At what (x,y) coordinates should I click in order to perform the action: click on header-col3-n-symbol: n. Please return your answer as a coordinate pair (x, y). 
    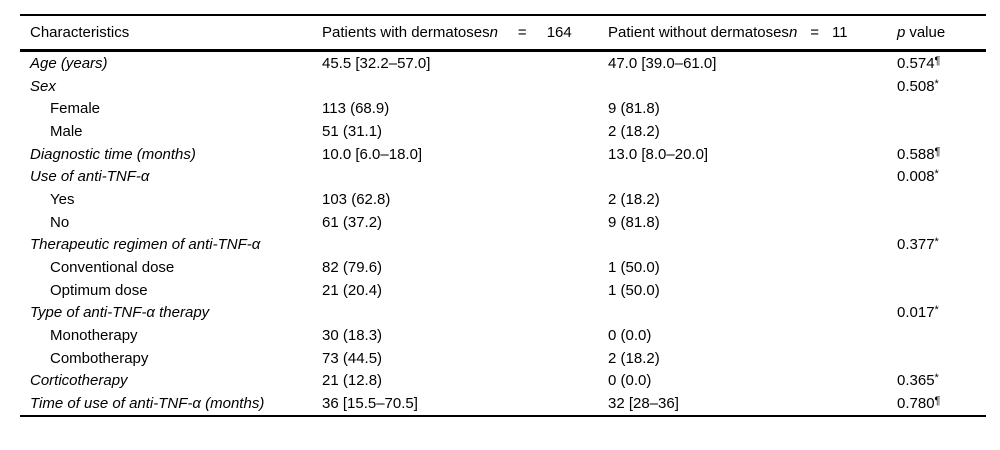
    Looking at the image, I should click on (793, 32).